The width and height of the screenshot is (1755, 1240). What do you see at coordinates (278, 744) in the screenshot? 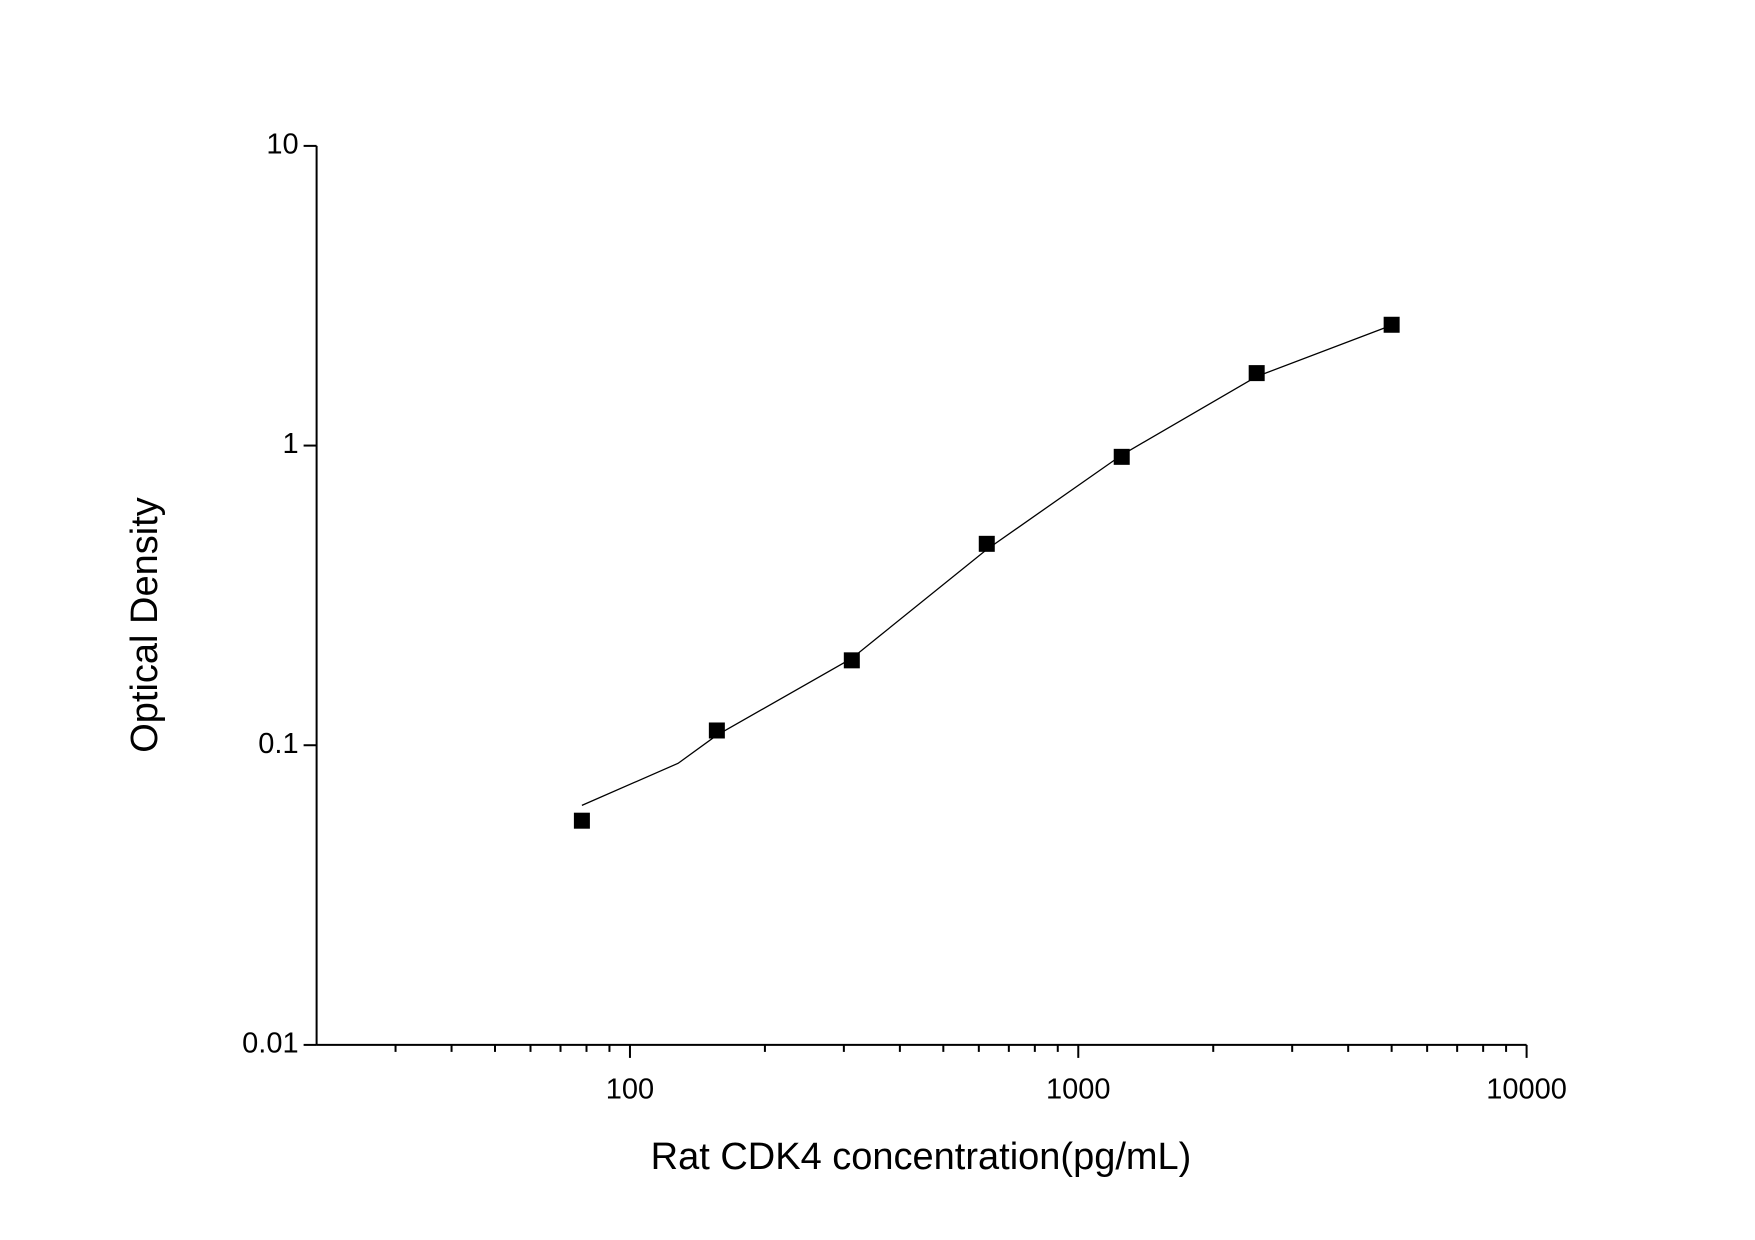
I see `y-tick-label: 0.1` at bounding box center [278, 744].